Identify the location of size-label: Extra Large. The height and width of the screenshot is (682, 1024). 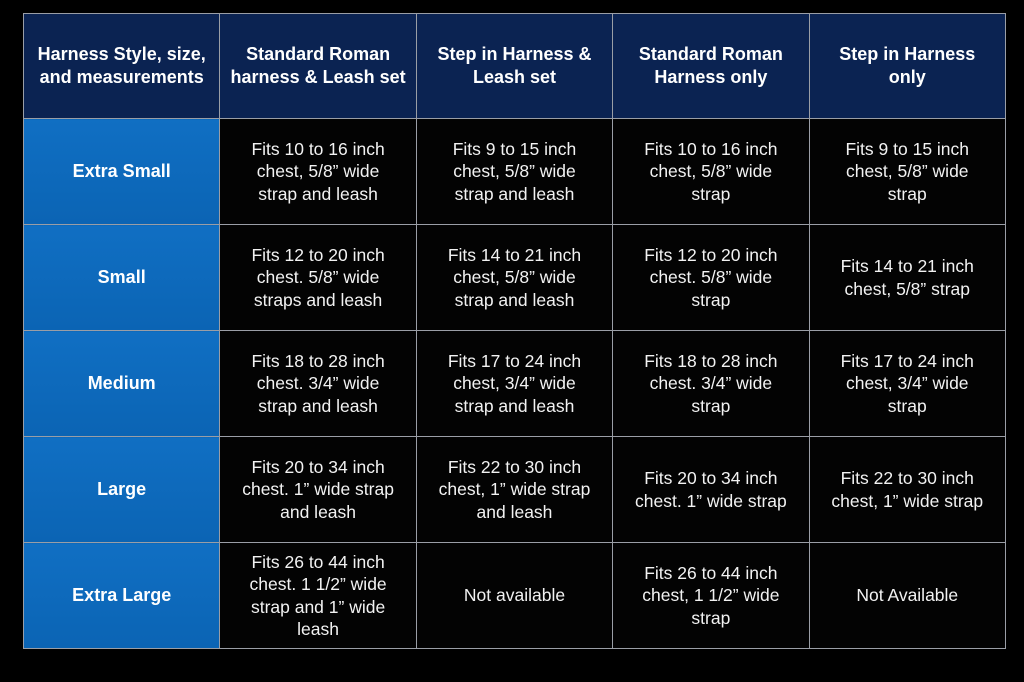
(121, 595).